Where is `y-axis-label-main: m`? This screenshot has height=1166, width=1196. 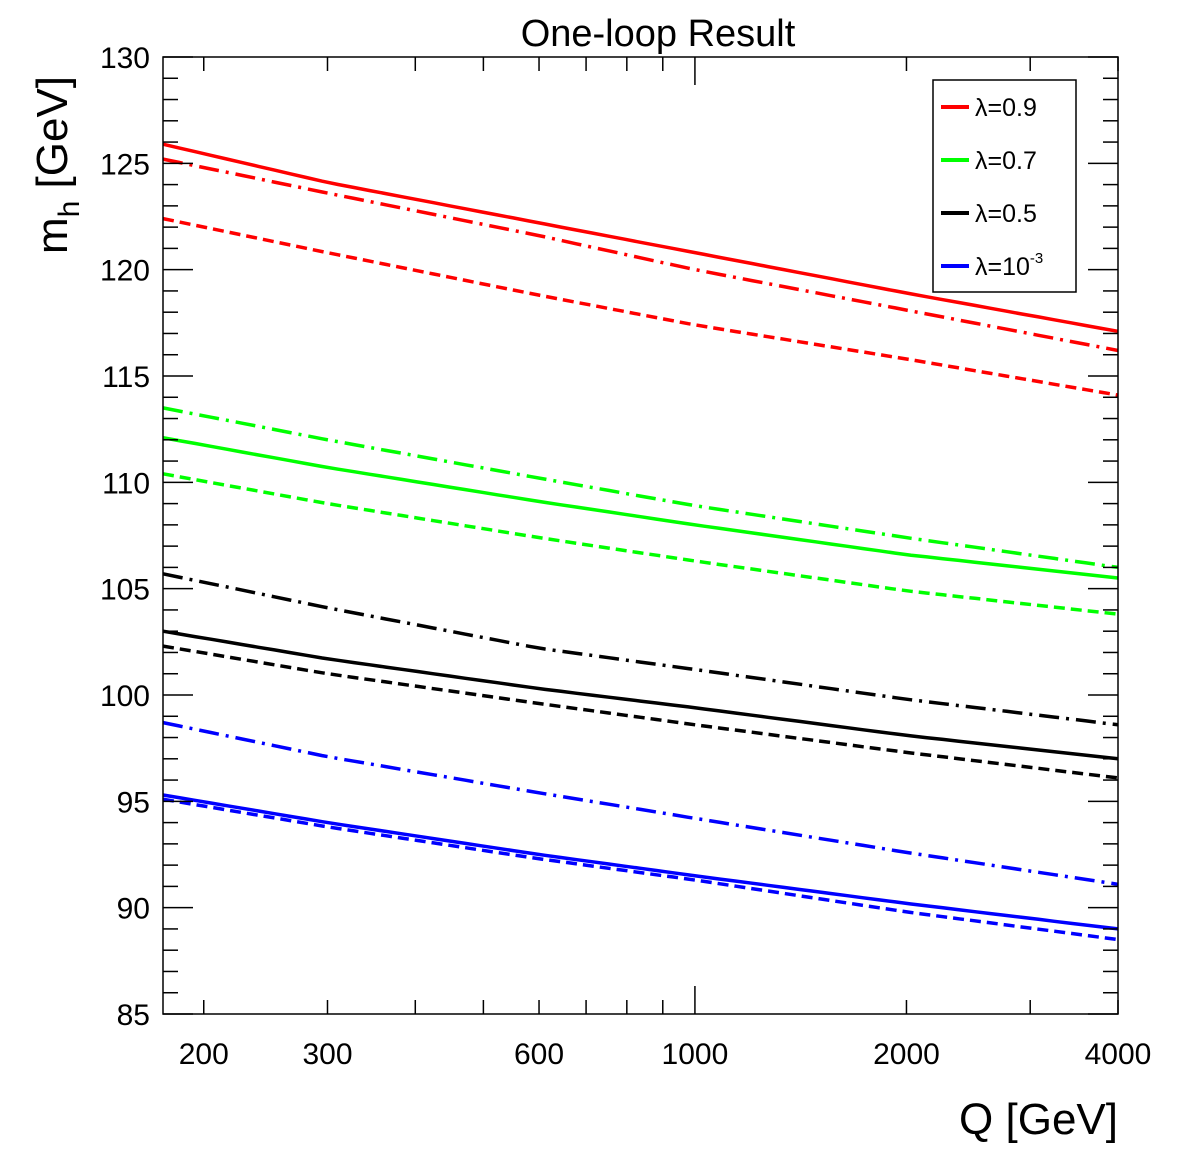 y-axis-label-main: m is located at coordinates (52, 235).